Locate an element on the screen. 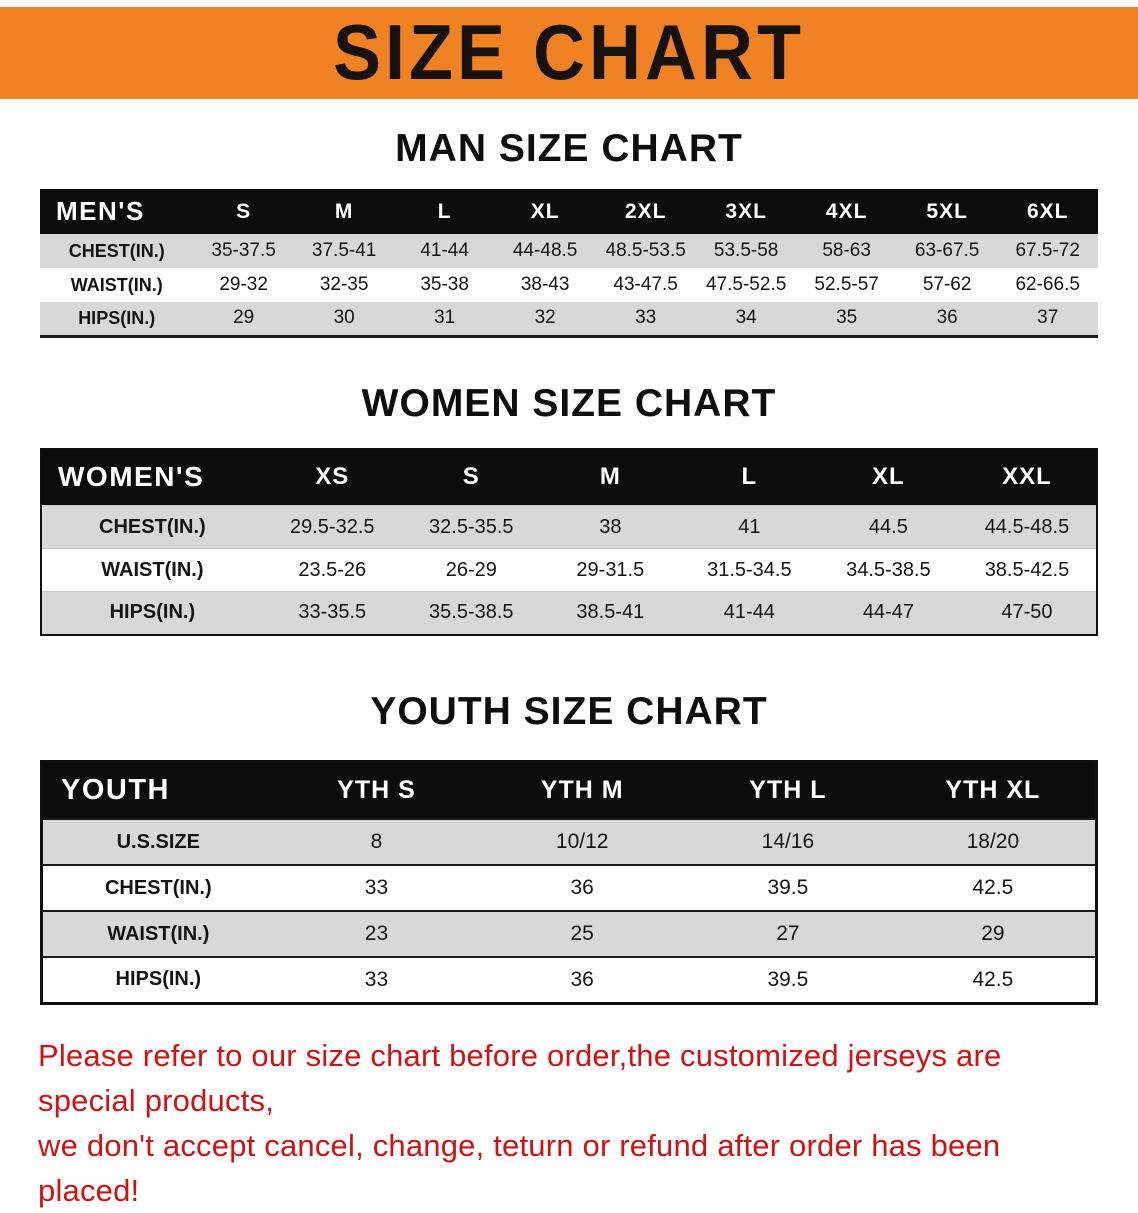 The height and width of the screenshot is (1213, 1138). size-column-header: XXL is located at coordinates (1027, 477).